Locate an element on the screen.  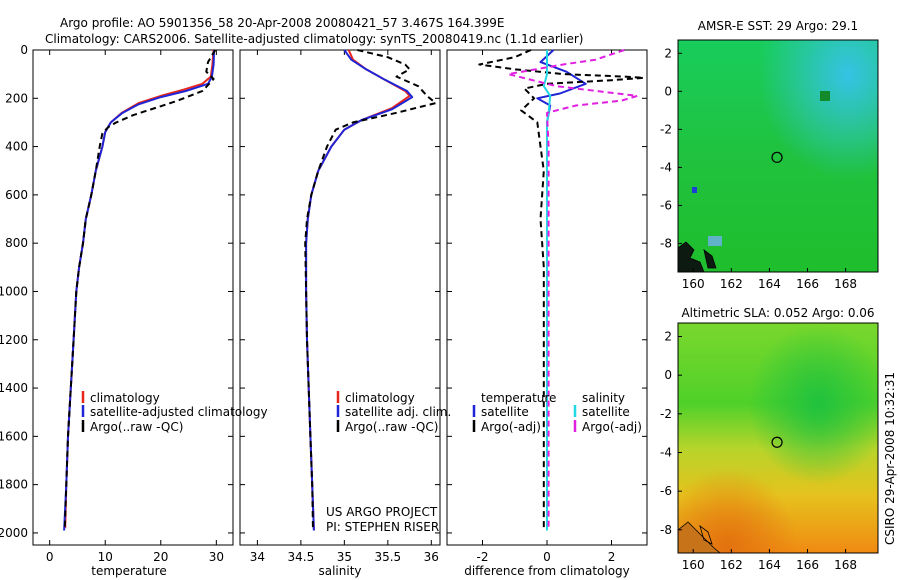
legend-label-sal-satellite: satellite is located at coordinates (606, 412).